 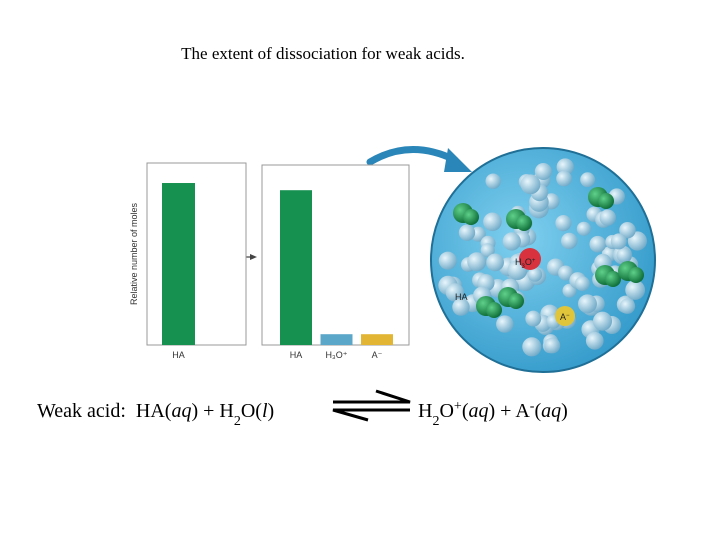 I want to click on eq-superscript: +, so click(x=458, y=406).